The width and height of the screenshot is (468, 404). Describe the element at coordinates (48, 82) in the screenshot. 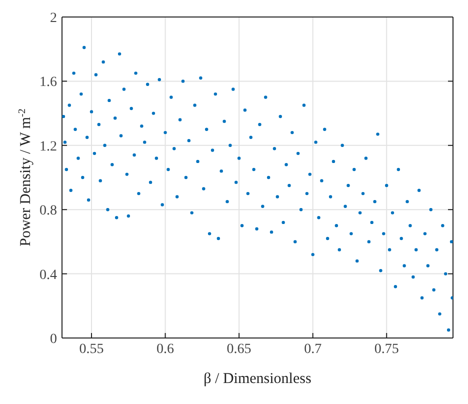

I see `y-tick-label: 1.6` at that location.